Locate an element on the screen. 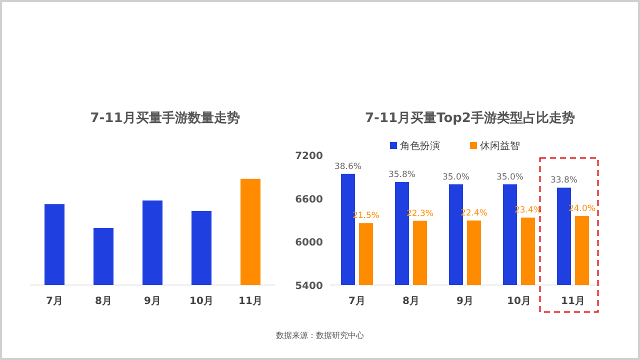 This screenshot has height=360, width=640. y-tick-label: 6600 is located at coordinates (309, 200).